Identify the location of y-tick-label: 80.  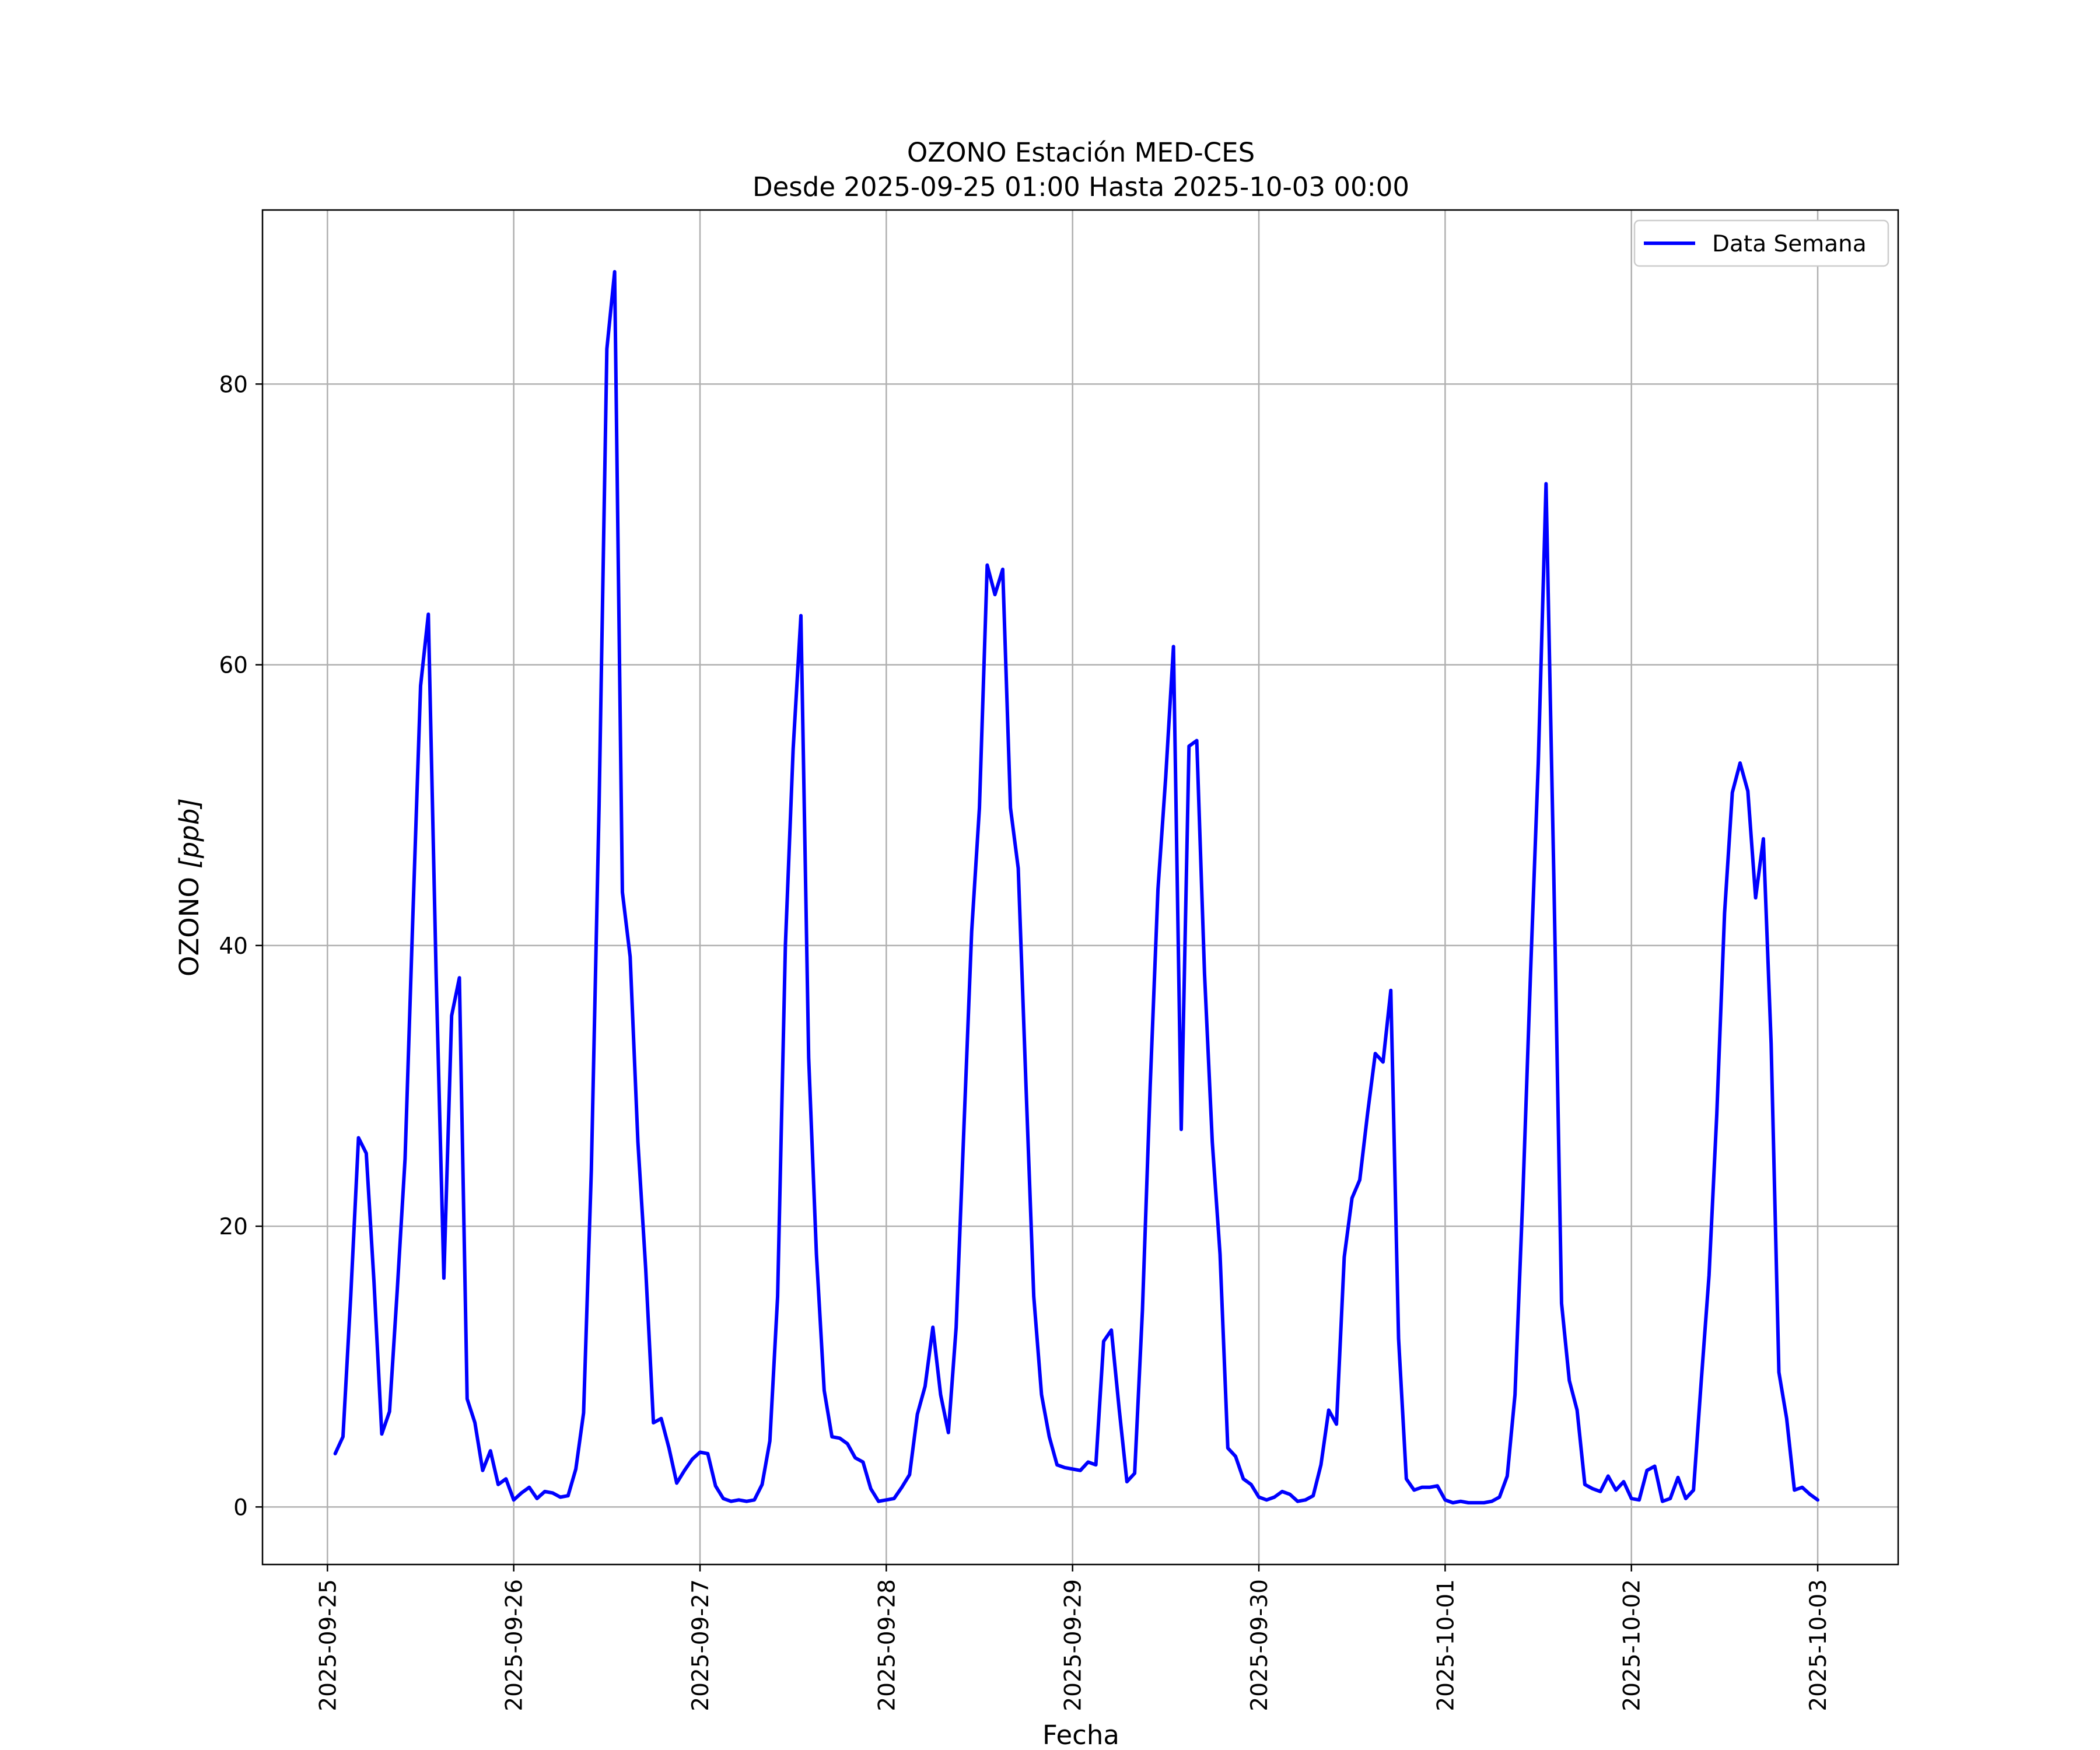
(233, 385).